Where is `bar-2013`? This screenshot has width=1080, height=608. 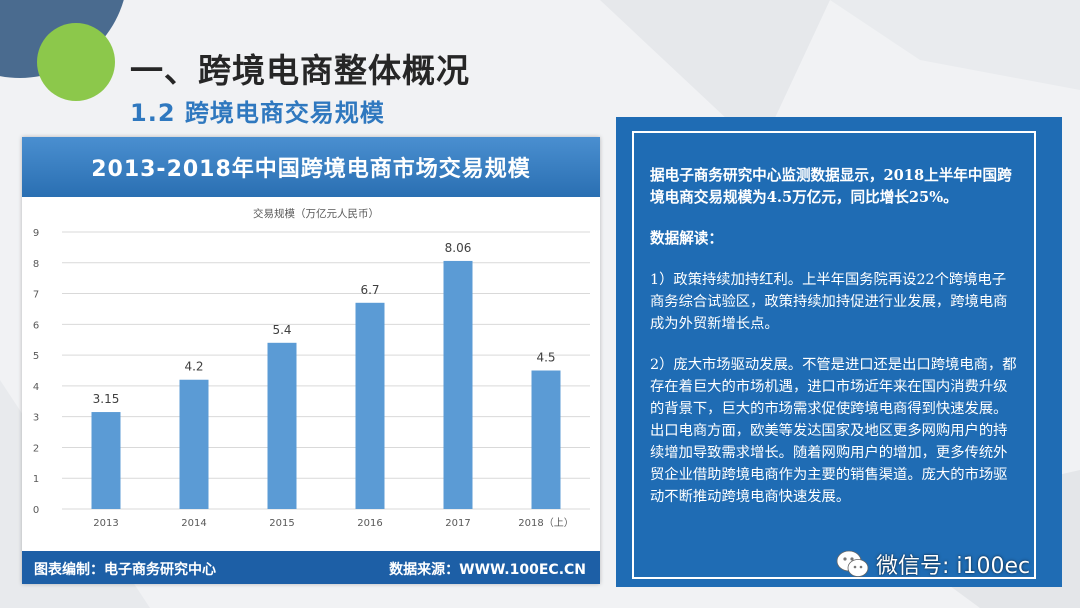
bar-2013 is located at coordinates (106, 460).